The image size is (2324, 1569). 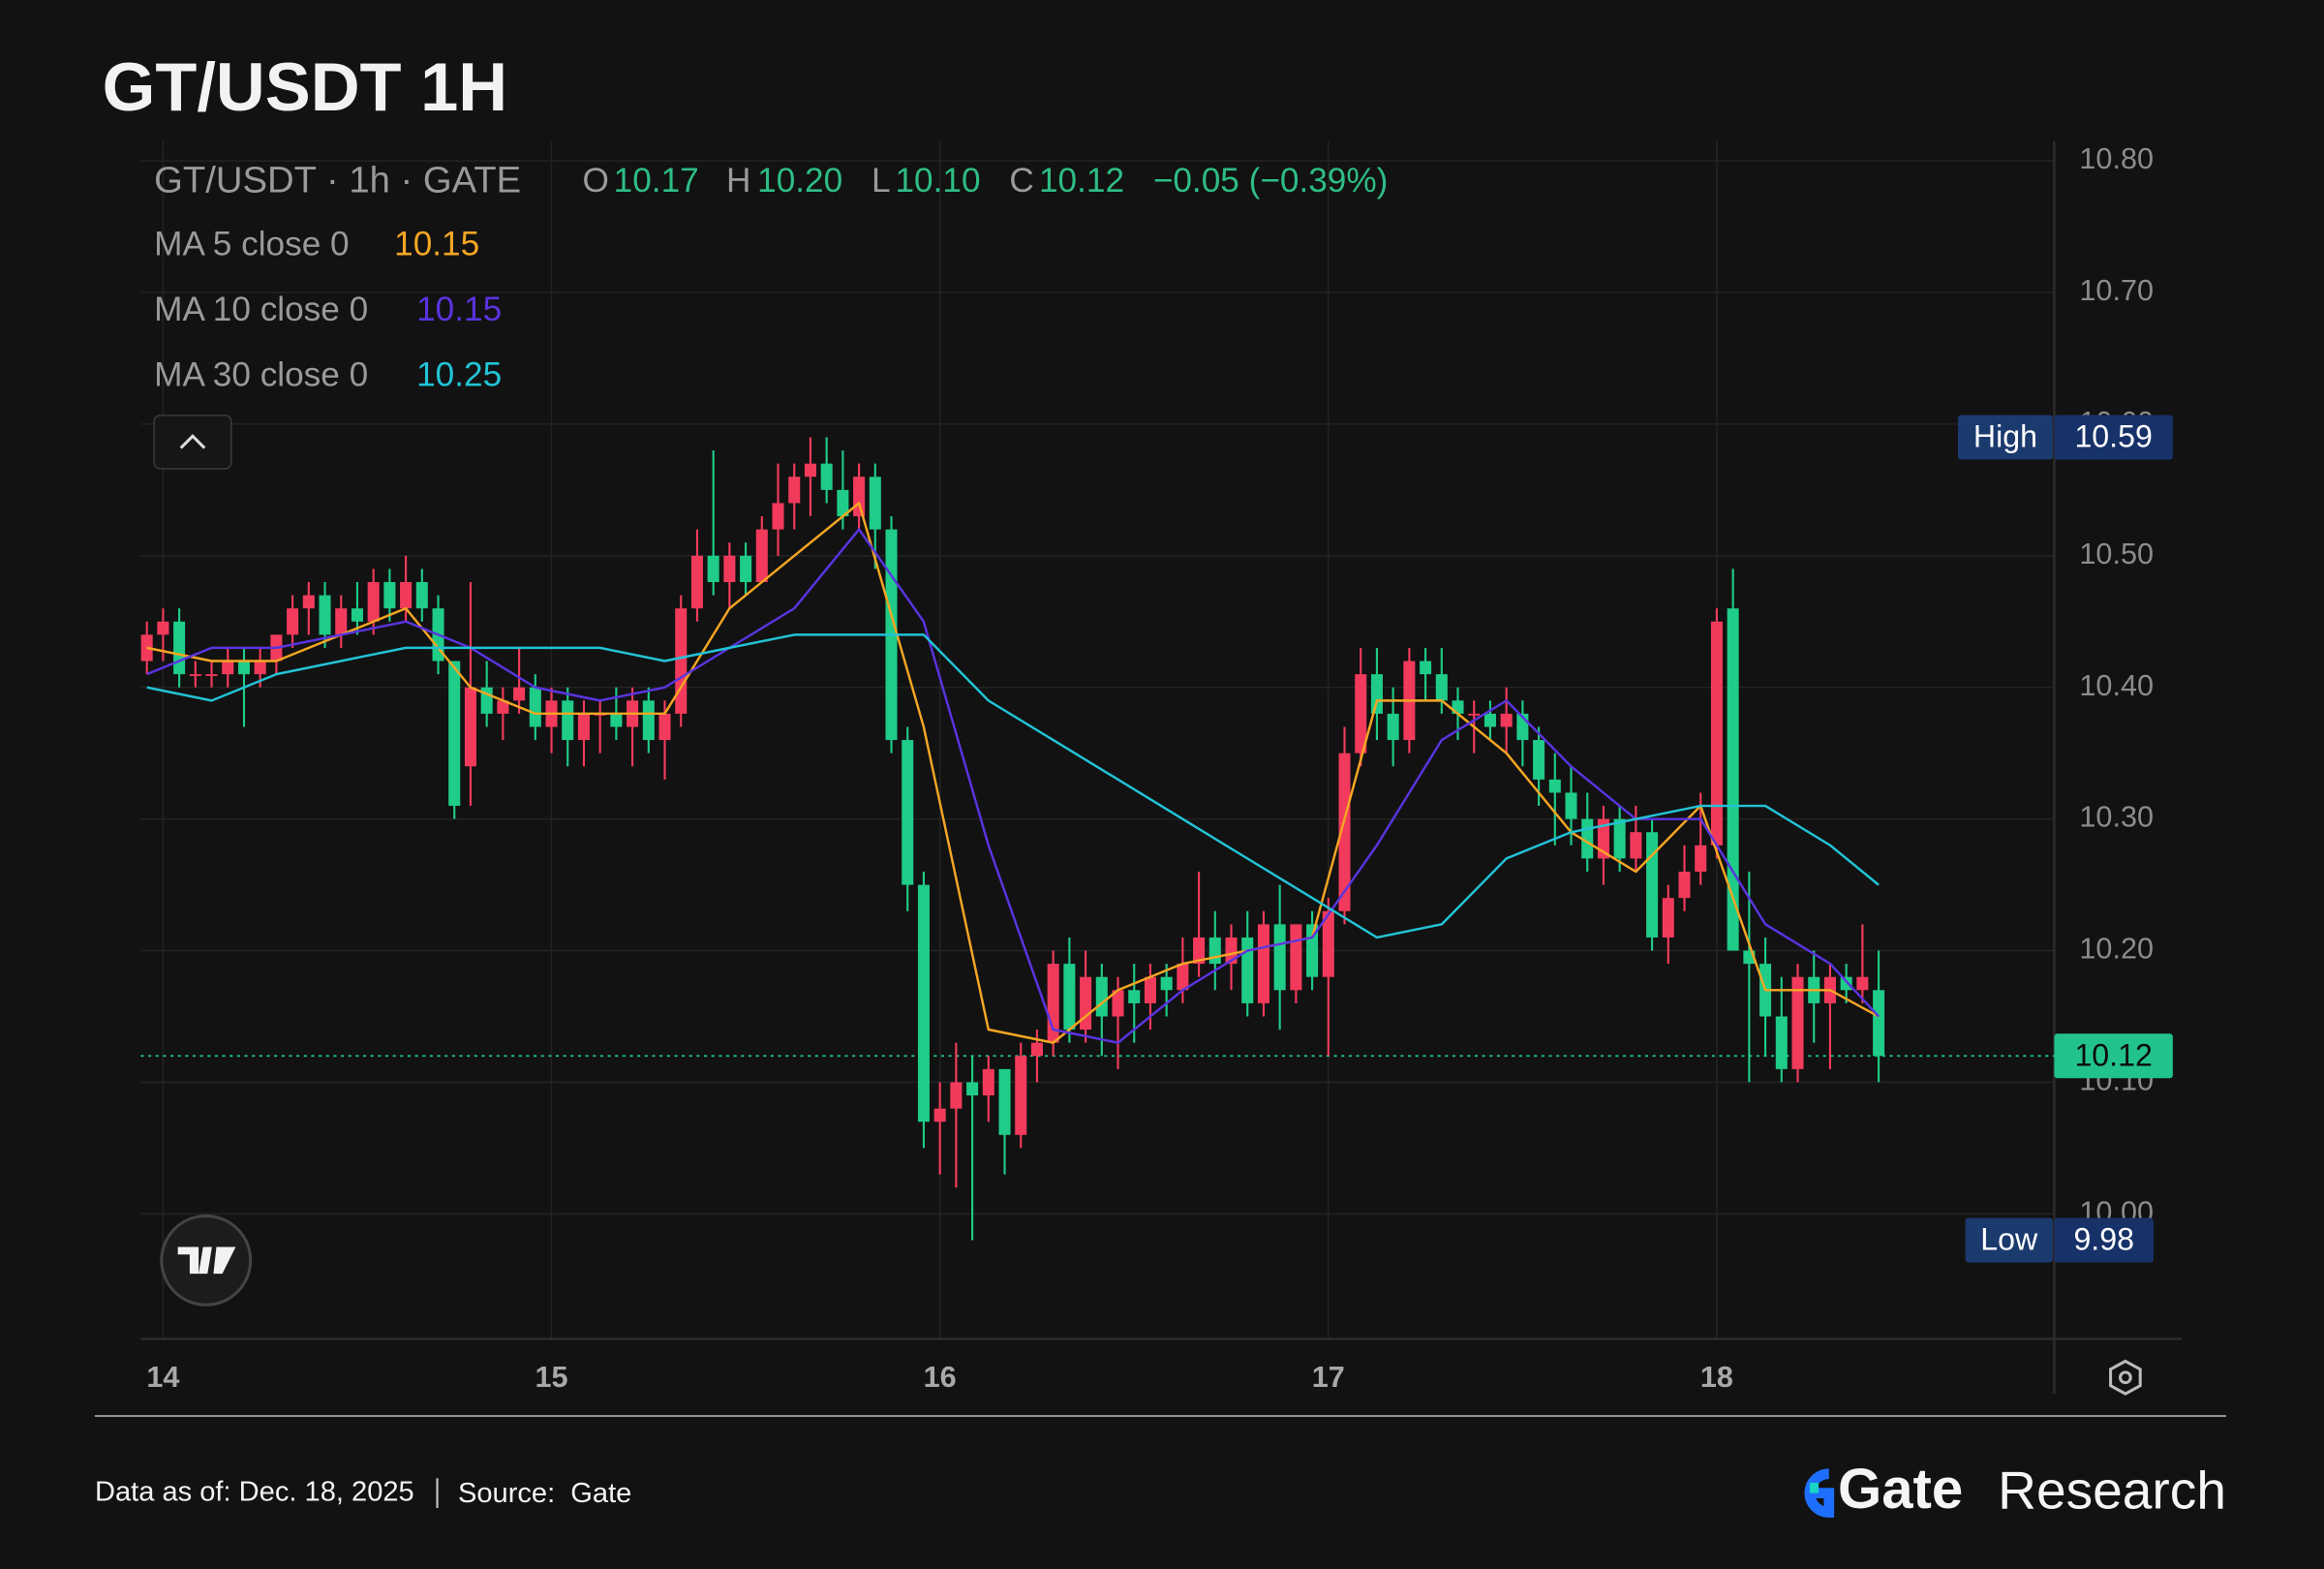 I want to click on ohlc-key: C, so click(x=1021, y=181).